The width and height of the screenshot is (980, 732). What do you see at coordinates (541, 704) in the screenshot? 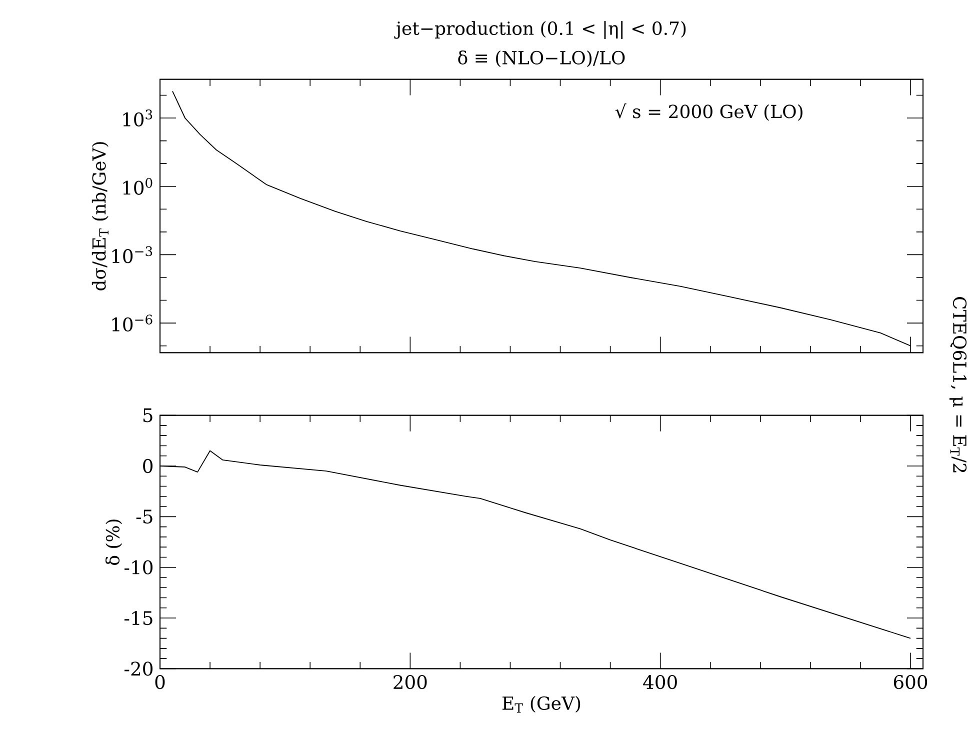
I see `x-axis-title: E$_{T}$ (GeV)` at bounding box center [541, 704].